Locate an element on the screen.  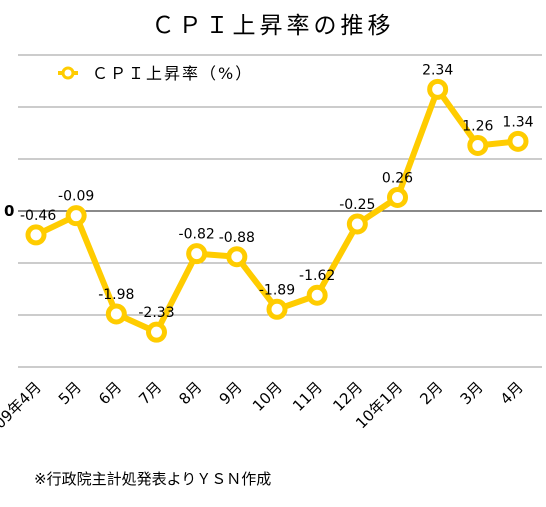
data-label: 1.34 is located at coordinates (517, 122).